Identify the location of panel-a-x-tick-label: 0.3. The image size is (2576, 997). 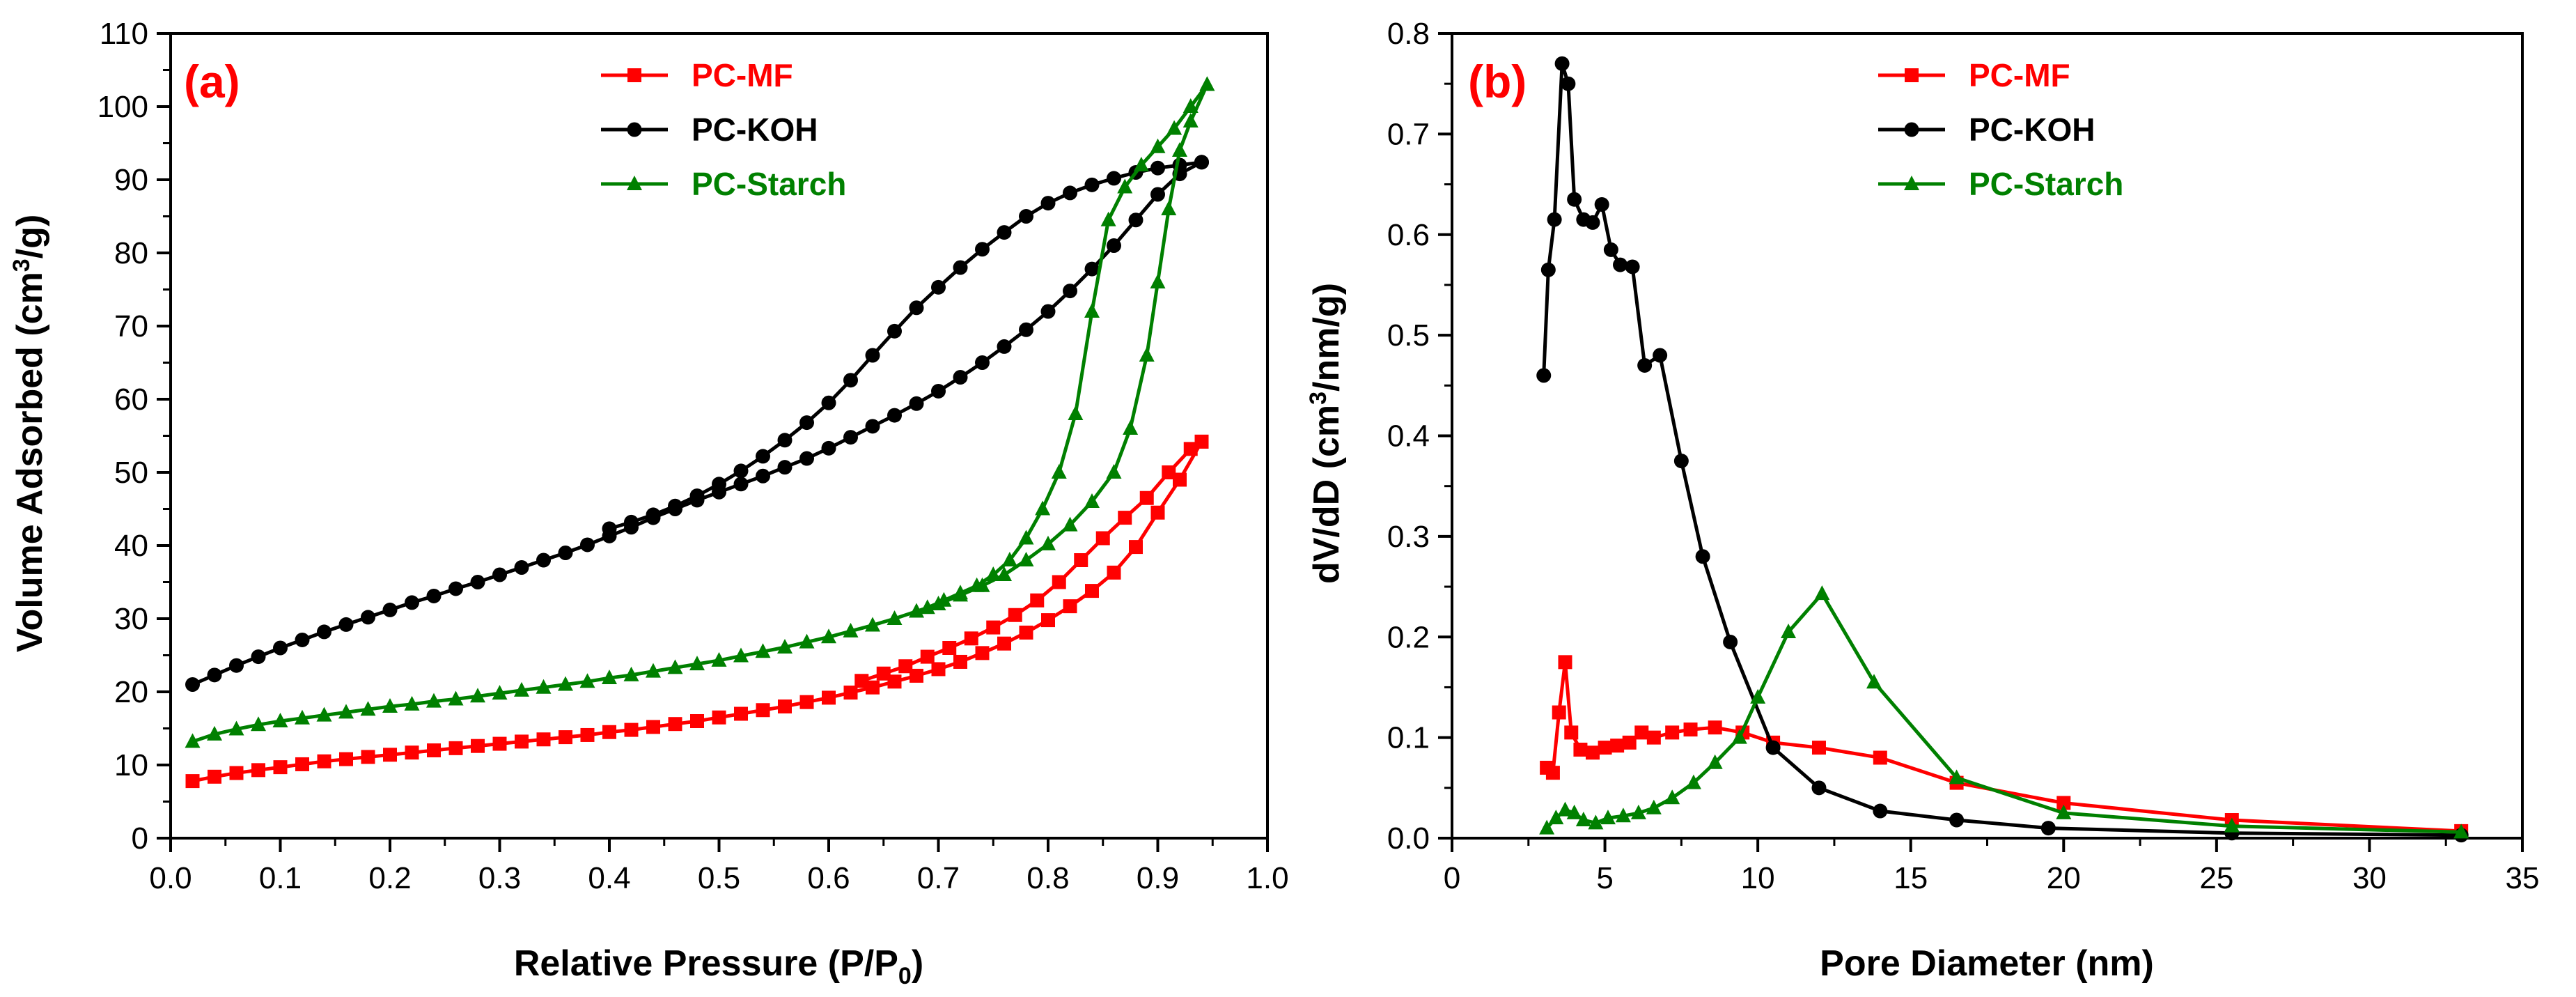
(500, 878).